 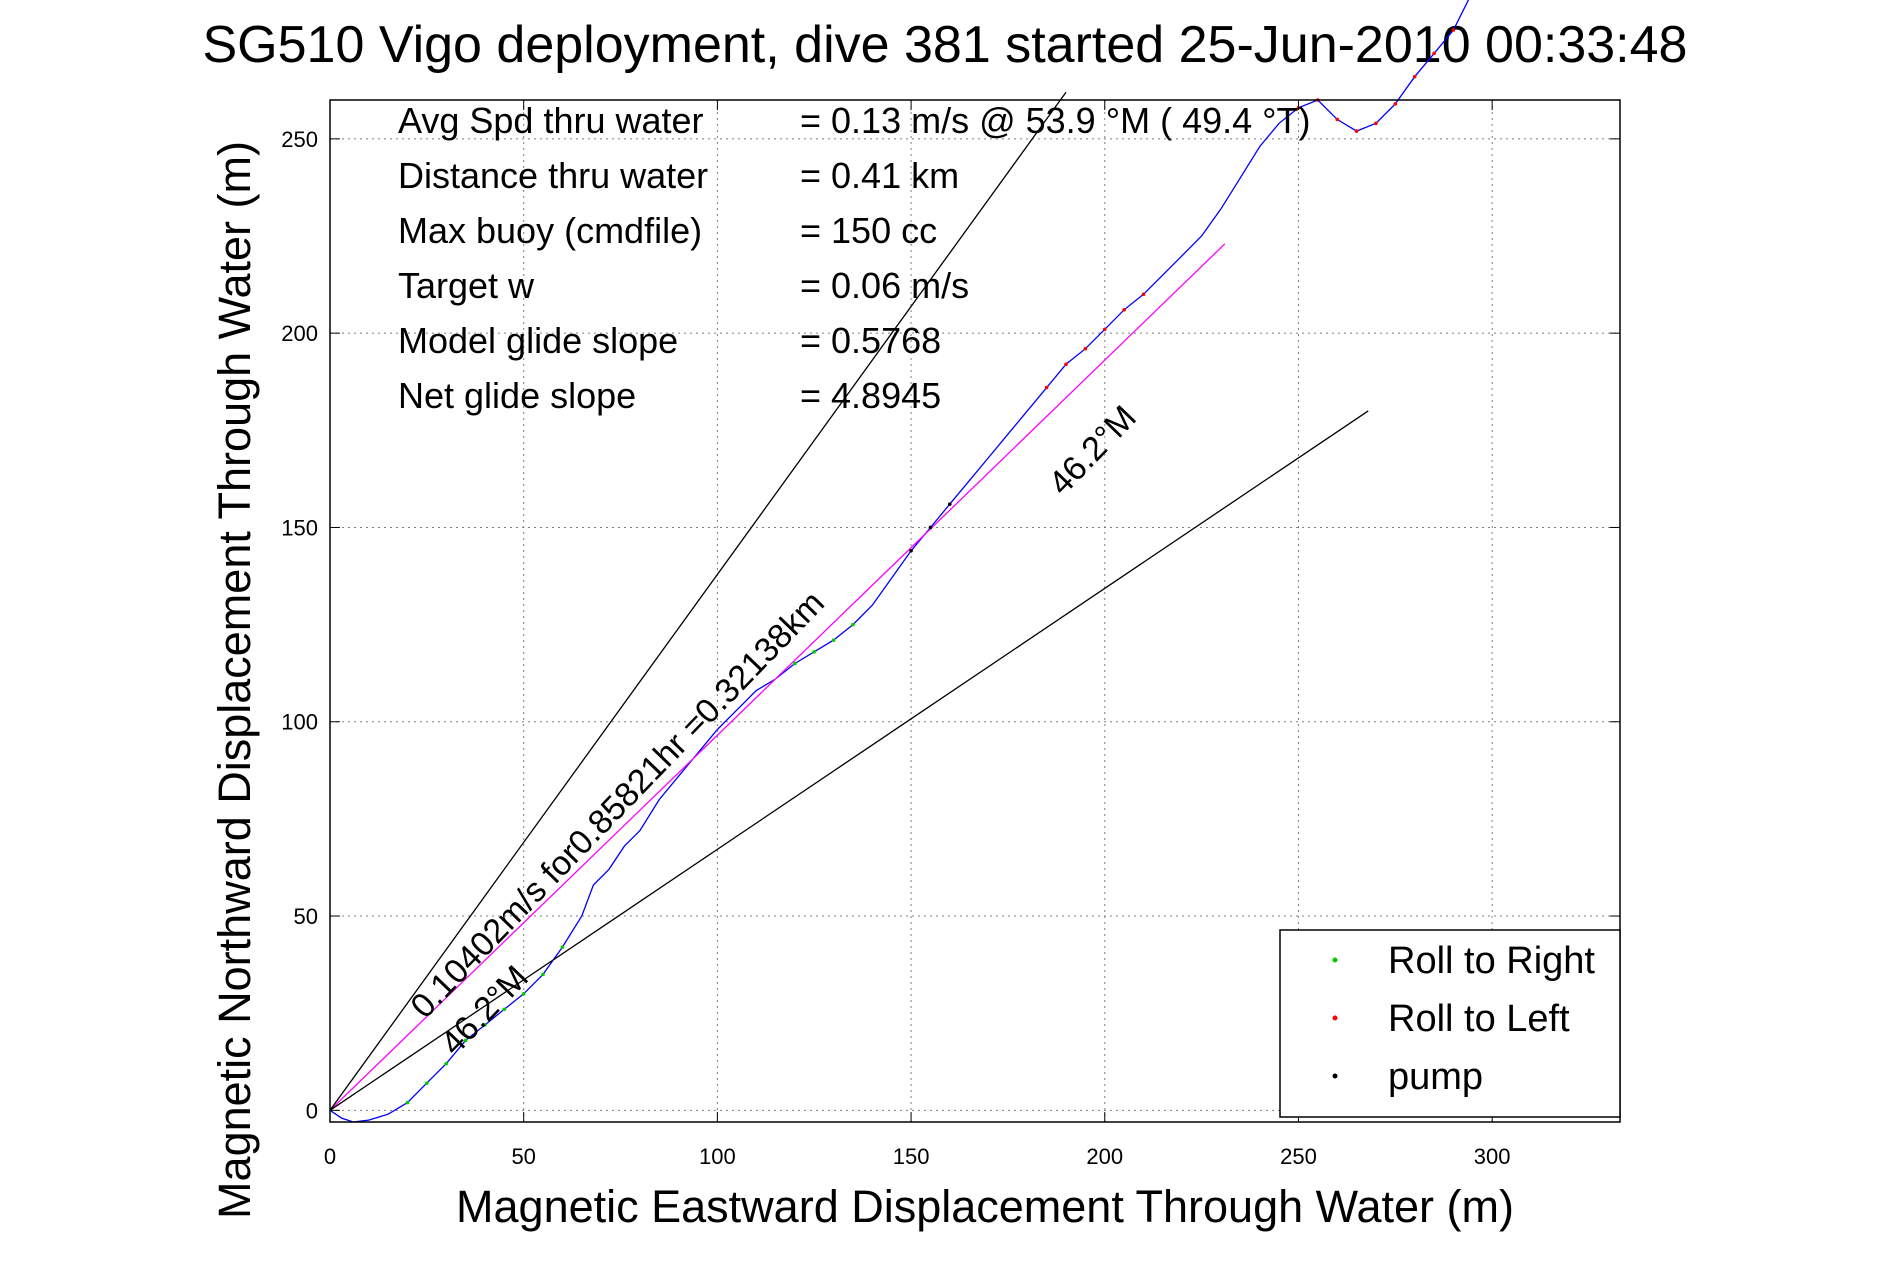 What do you see at coordinates (911, 1156) in the screenshot?
I see `x-tick-label: 150` at bounding box center [911, 1156].